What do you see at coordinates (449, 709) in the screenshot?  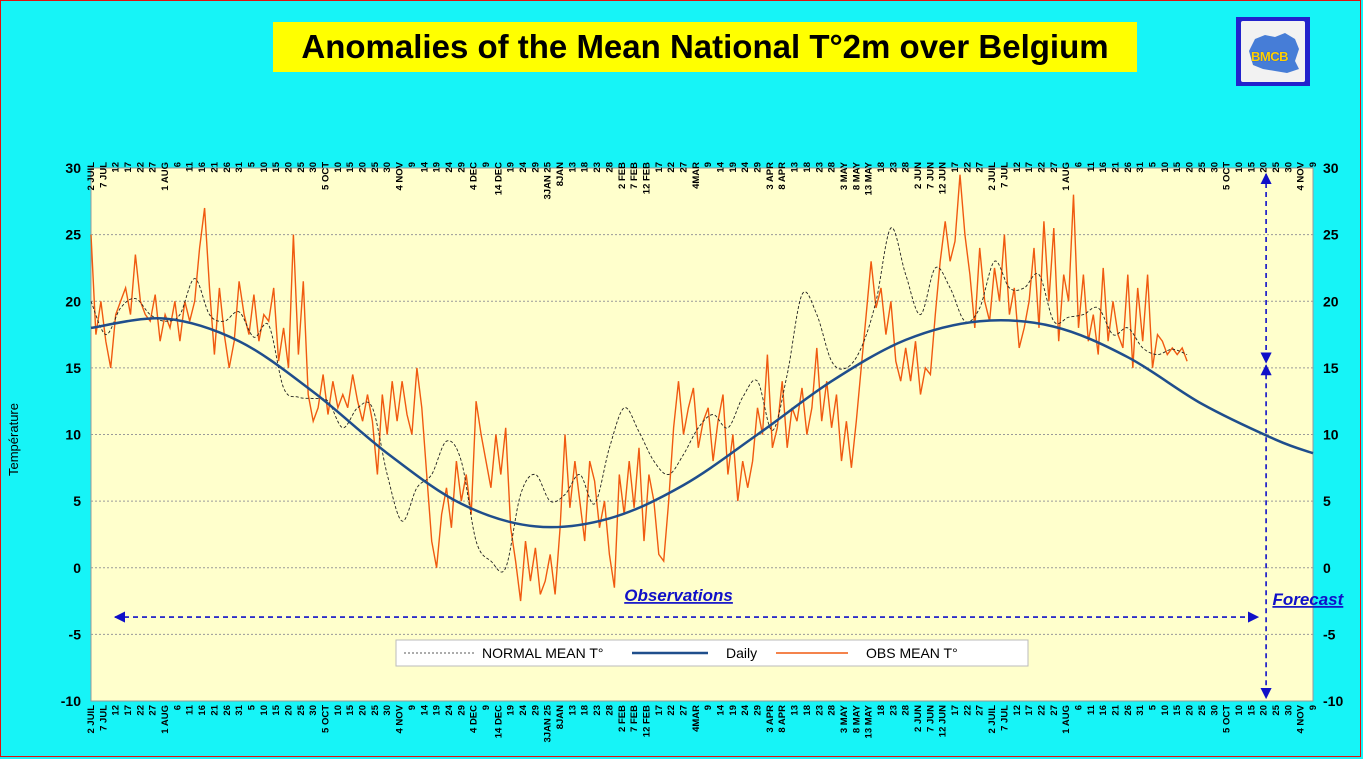 I see `x-tick-bottom: 24` at bounding box center [449, 709].